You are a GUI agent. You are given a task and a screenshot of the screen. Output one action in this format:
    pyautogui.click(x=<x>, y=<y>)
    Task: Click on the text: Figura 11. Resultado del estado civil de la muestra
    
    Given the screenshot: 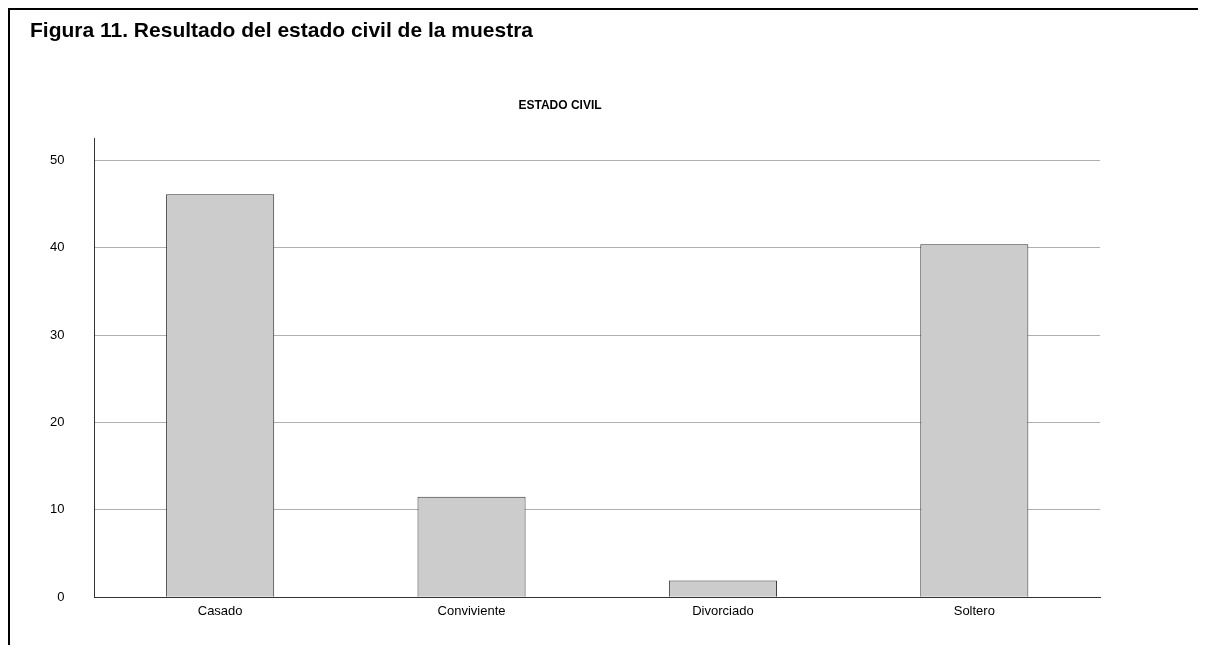 What is the action you would take?
    pyautogui.click(x=282, y=30)
    